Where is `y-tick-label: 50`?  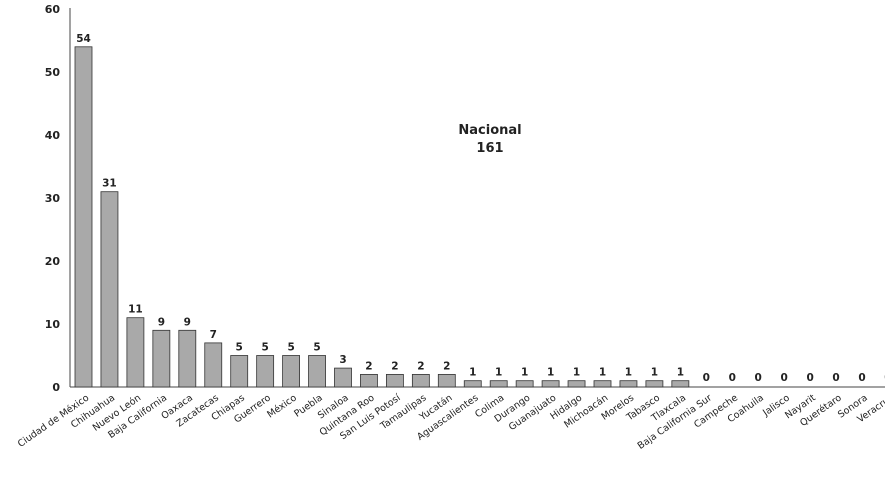
y-tick-label: 50 is located at coordinates (53, 72).